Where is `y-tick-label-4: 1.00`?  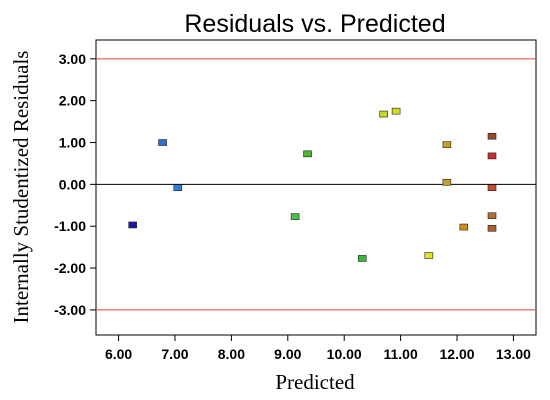
y-tick-label-4: 1.00 is located at coordinates (72, 143).